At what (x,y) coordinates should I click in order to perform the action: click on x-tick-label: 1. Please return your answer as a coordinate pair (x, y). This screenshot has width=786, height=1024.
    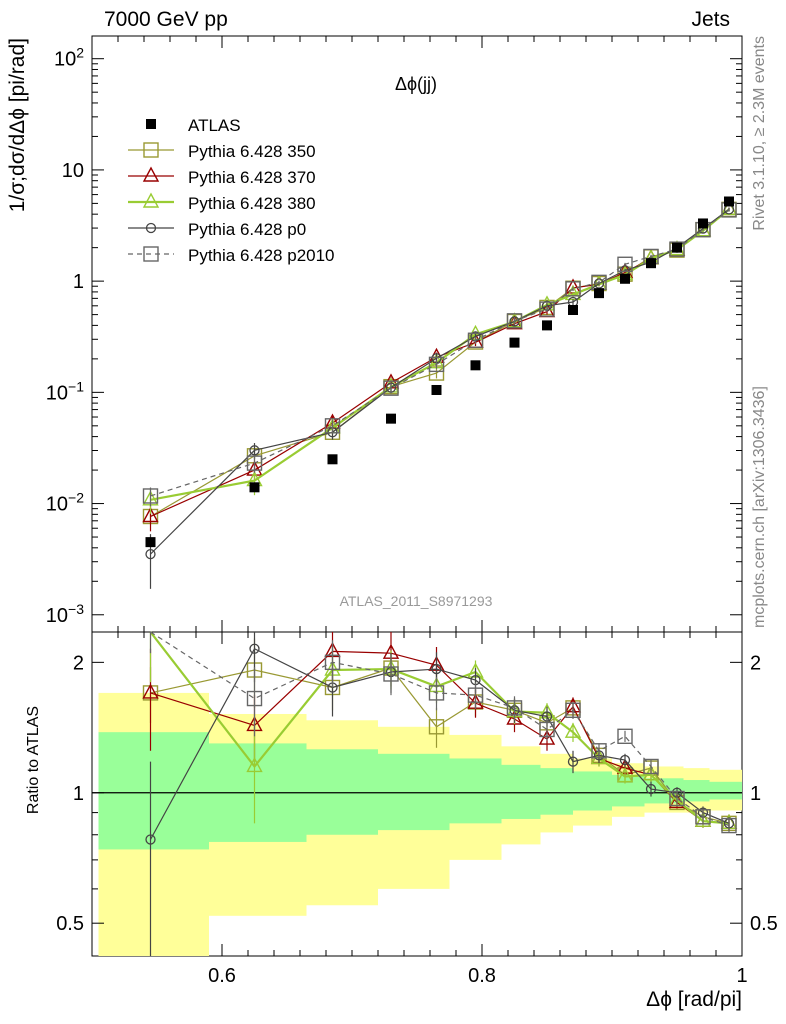
    Looking at the image, I should click on (741, 976).